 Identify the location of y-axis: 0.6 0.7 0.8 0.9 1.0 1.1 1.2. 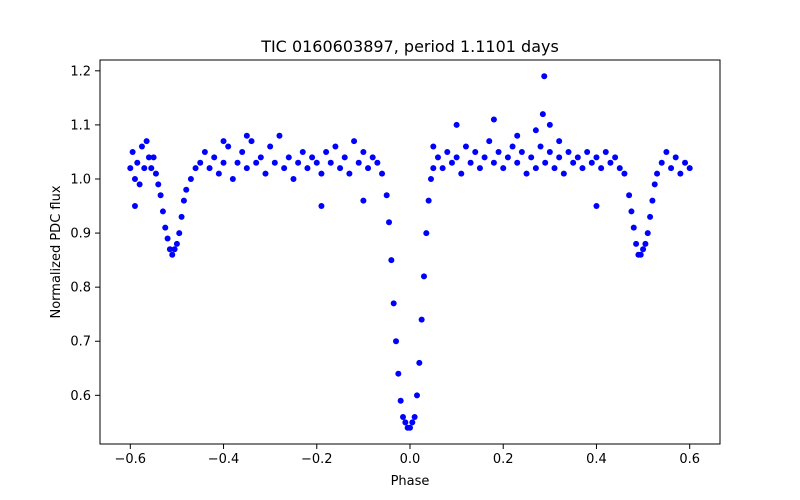
(85, 234).